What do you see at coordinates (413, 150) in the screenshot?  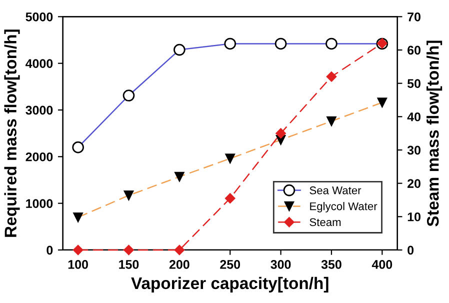 I see `y2-tick-label: 30` at bounding box center [413, 150].